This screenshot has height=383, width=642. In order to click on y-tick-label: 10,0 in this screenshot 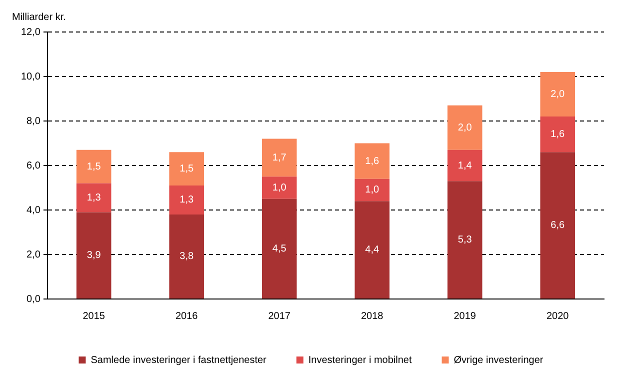, I will do `click(30, 76)`.